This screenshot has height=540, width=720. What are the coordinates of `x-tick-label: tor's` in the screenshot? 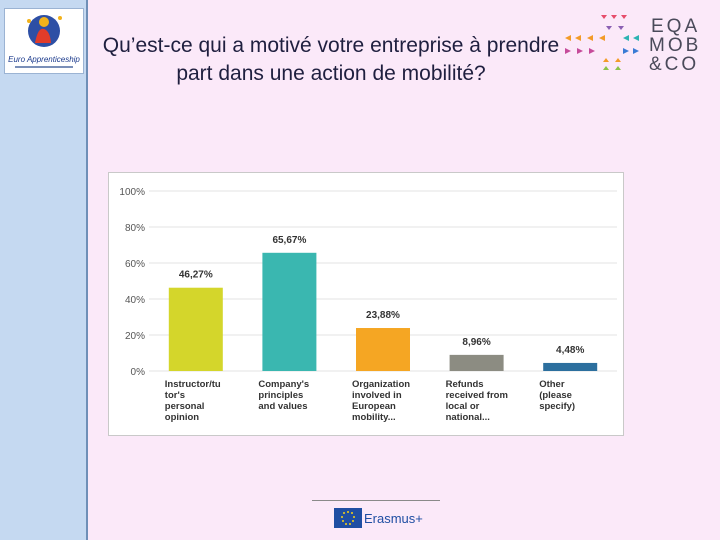 It's located at (175, 395).